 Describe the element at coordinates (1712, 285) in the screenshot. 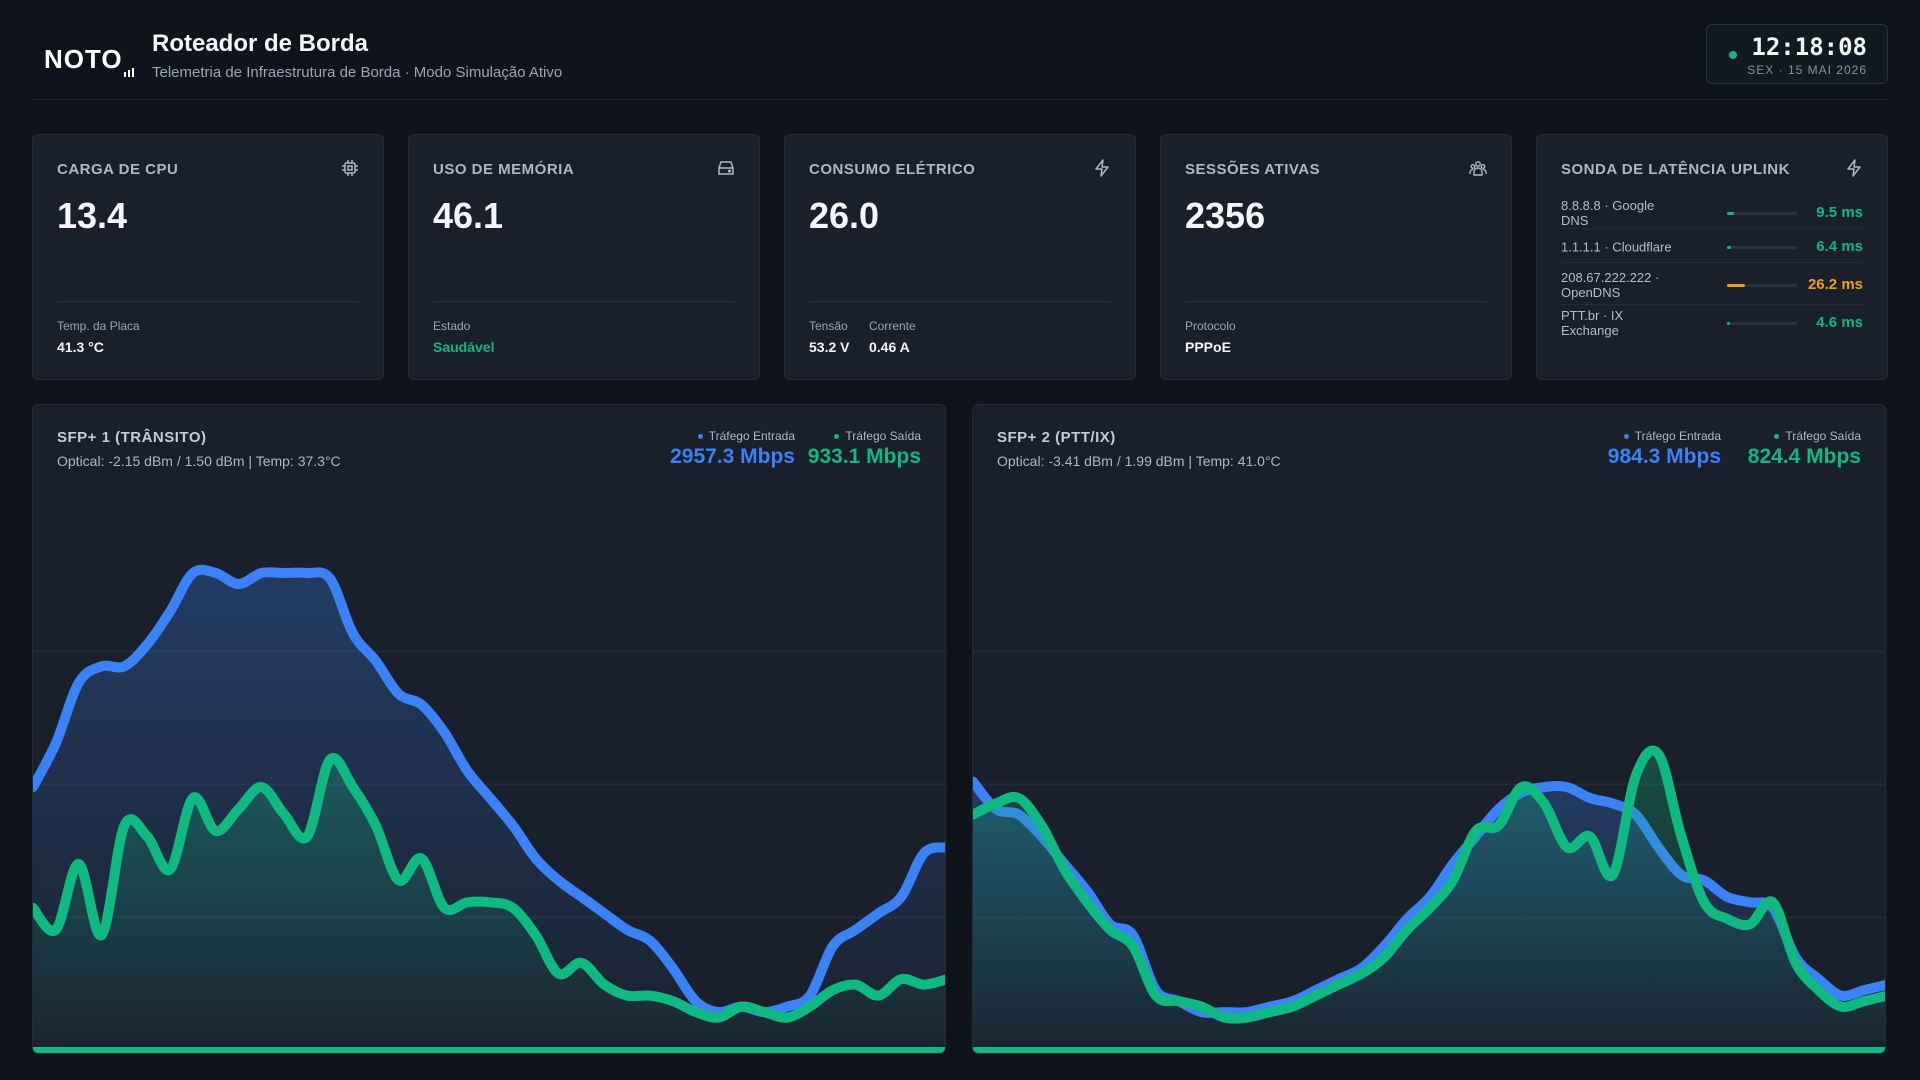

I see `latency-row-opendns: 208.67.222.222 · OpenDNS 26.2 ms` at that location.